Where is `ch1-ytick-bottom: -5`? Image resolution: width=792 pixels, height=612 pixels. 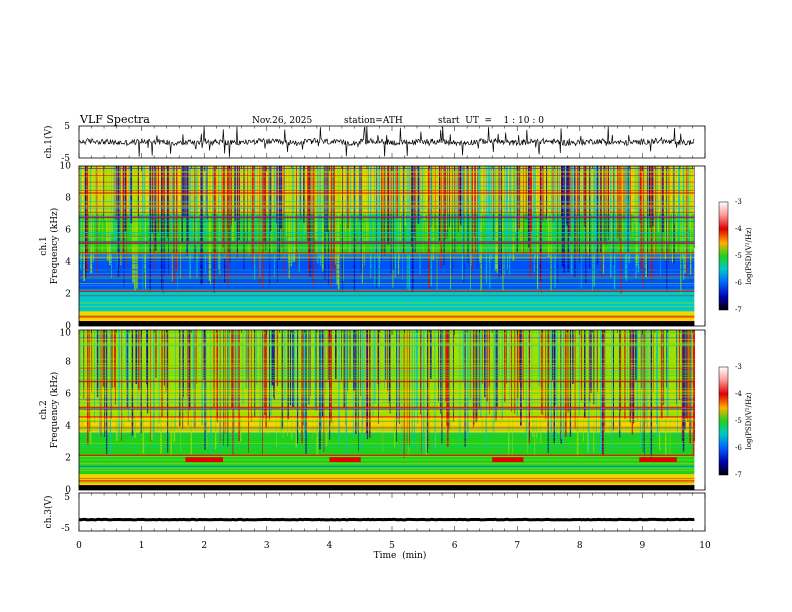 ch1-ytick-bottom: -5 is located at coordinates (65, 159).